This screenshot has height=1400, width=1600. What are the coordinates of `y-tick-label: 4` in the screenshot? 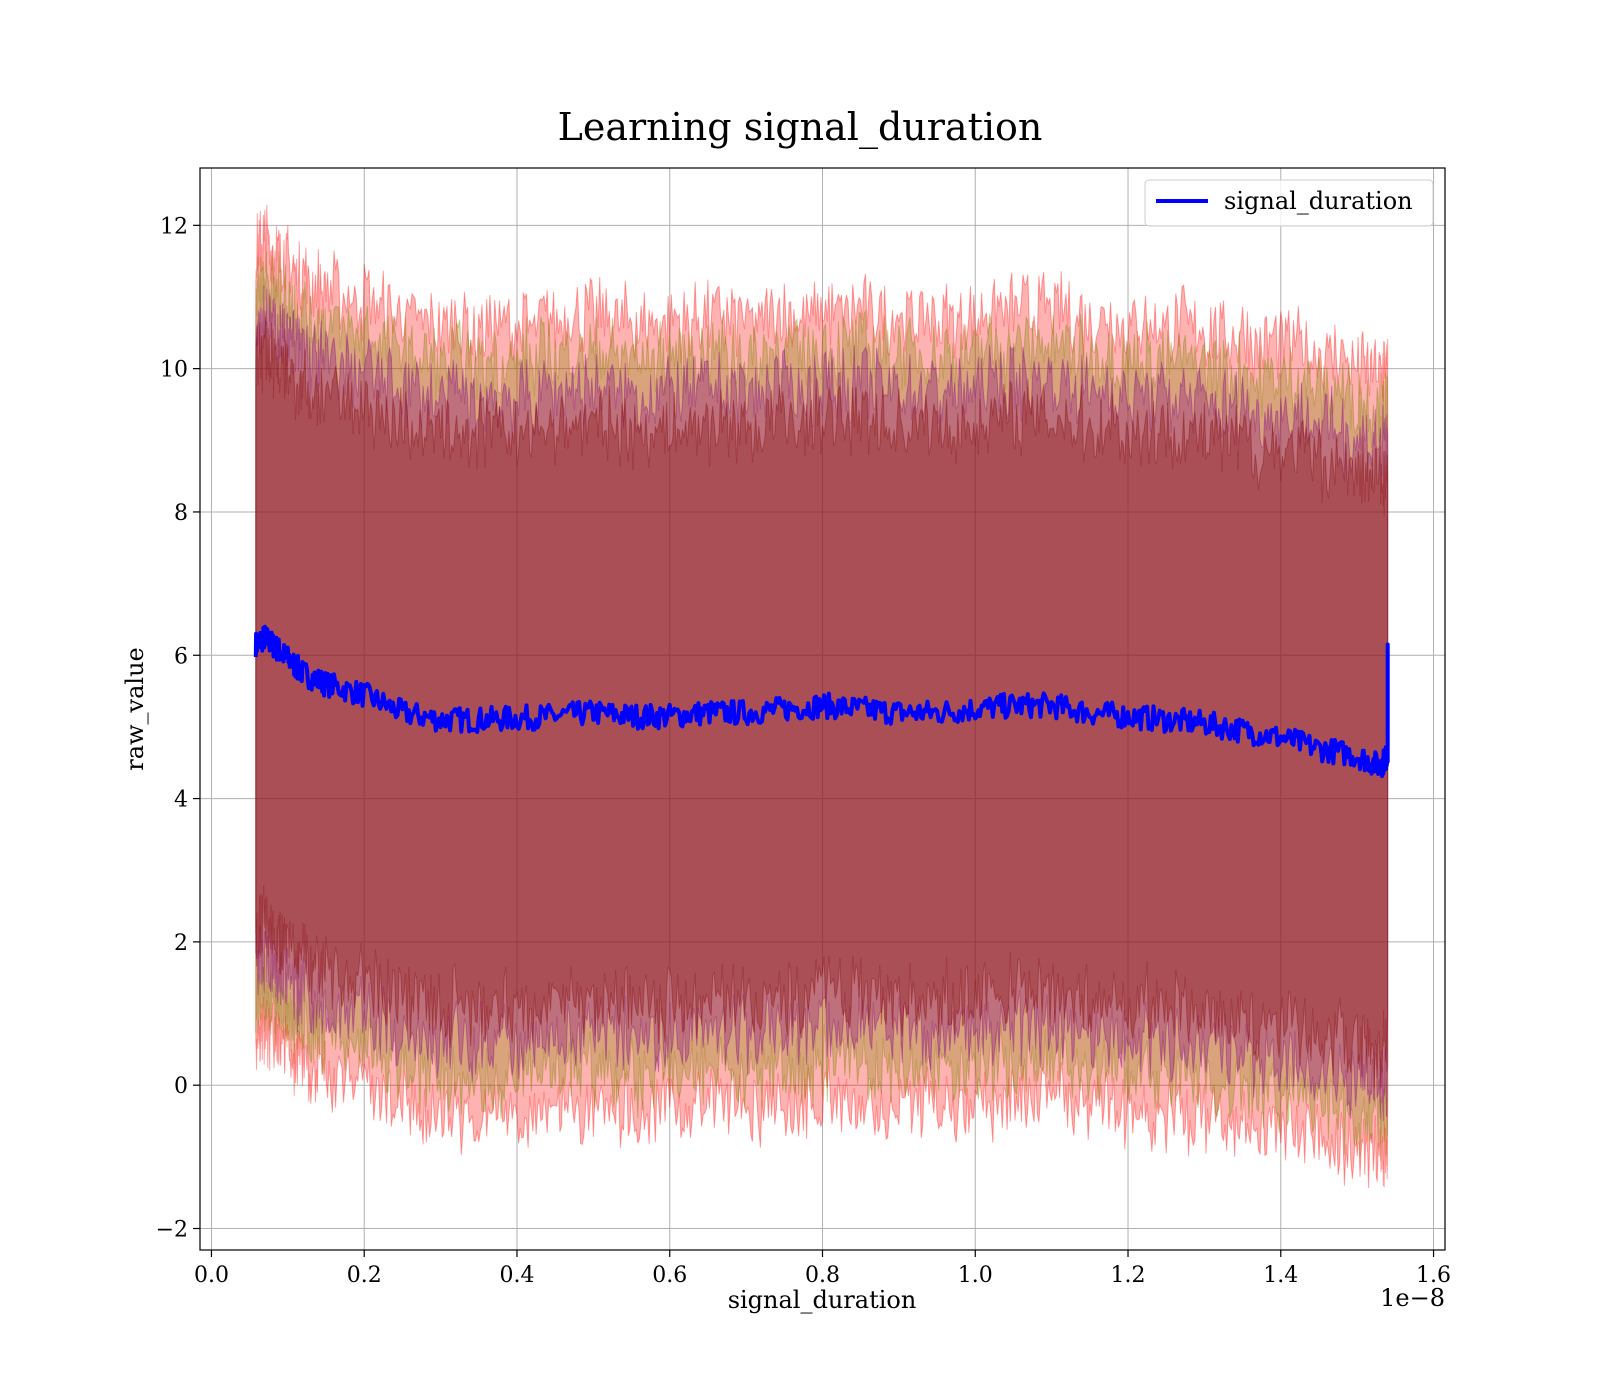 It's located at (181, 800).